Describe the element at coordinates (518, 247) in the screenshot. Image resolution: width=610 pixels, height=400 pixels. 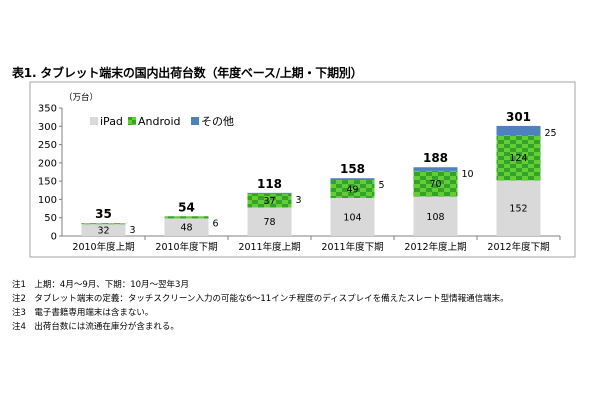
I see `x-tick-label: 2012年度下期` at that location.